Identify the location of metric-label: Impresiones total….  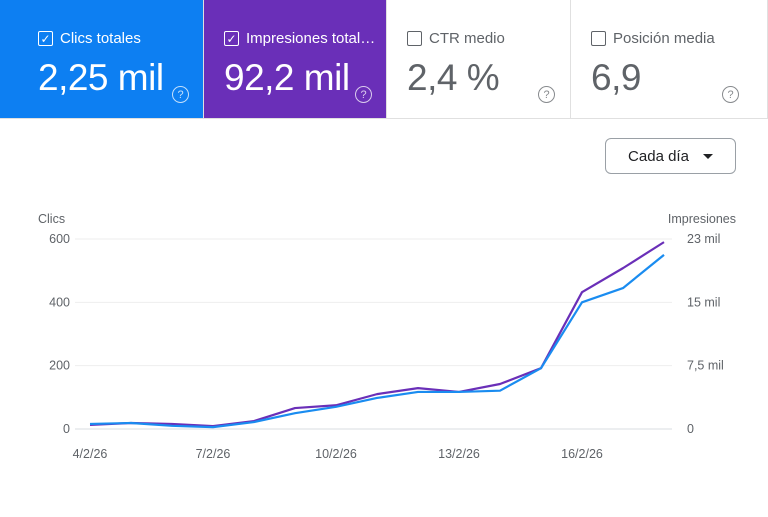
(311, 38).